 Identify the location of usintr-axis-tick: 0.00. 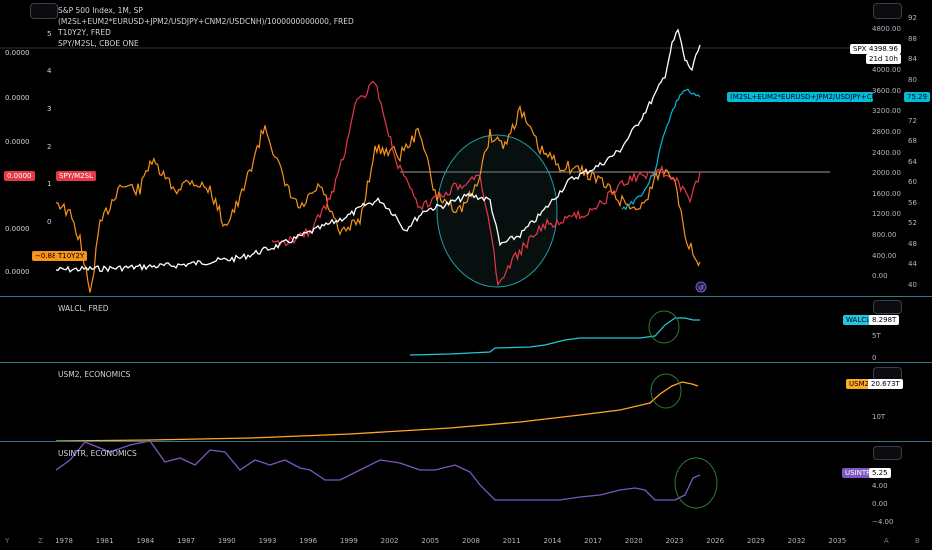
(880, 504).